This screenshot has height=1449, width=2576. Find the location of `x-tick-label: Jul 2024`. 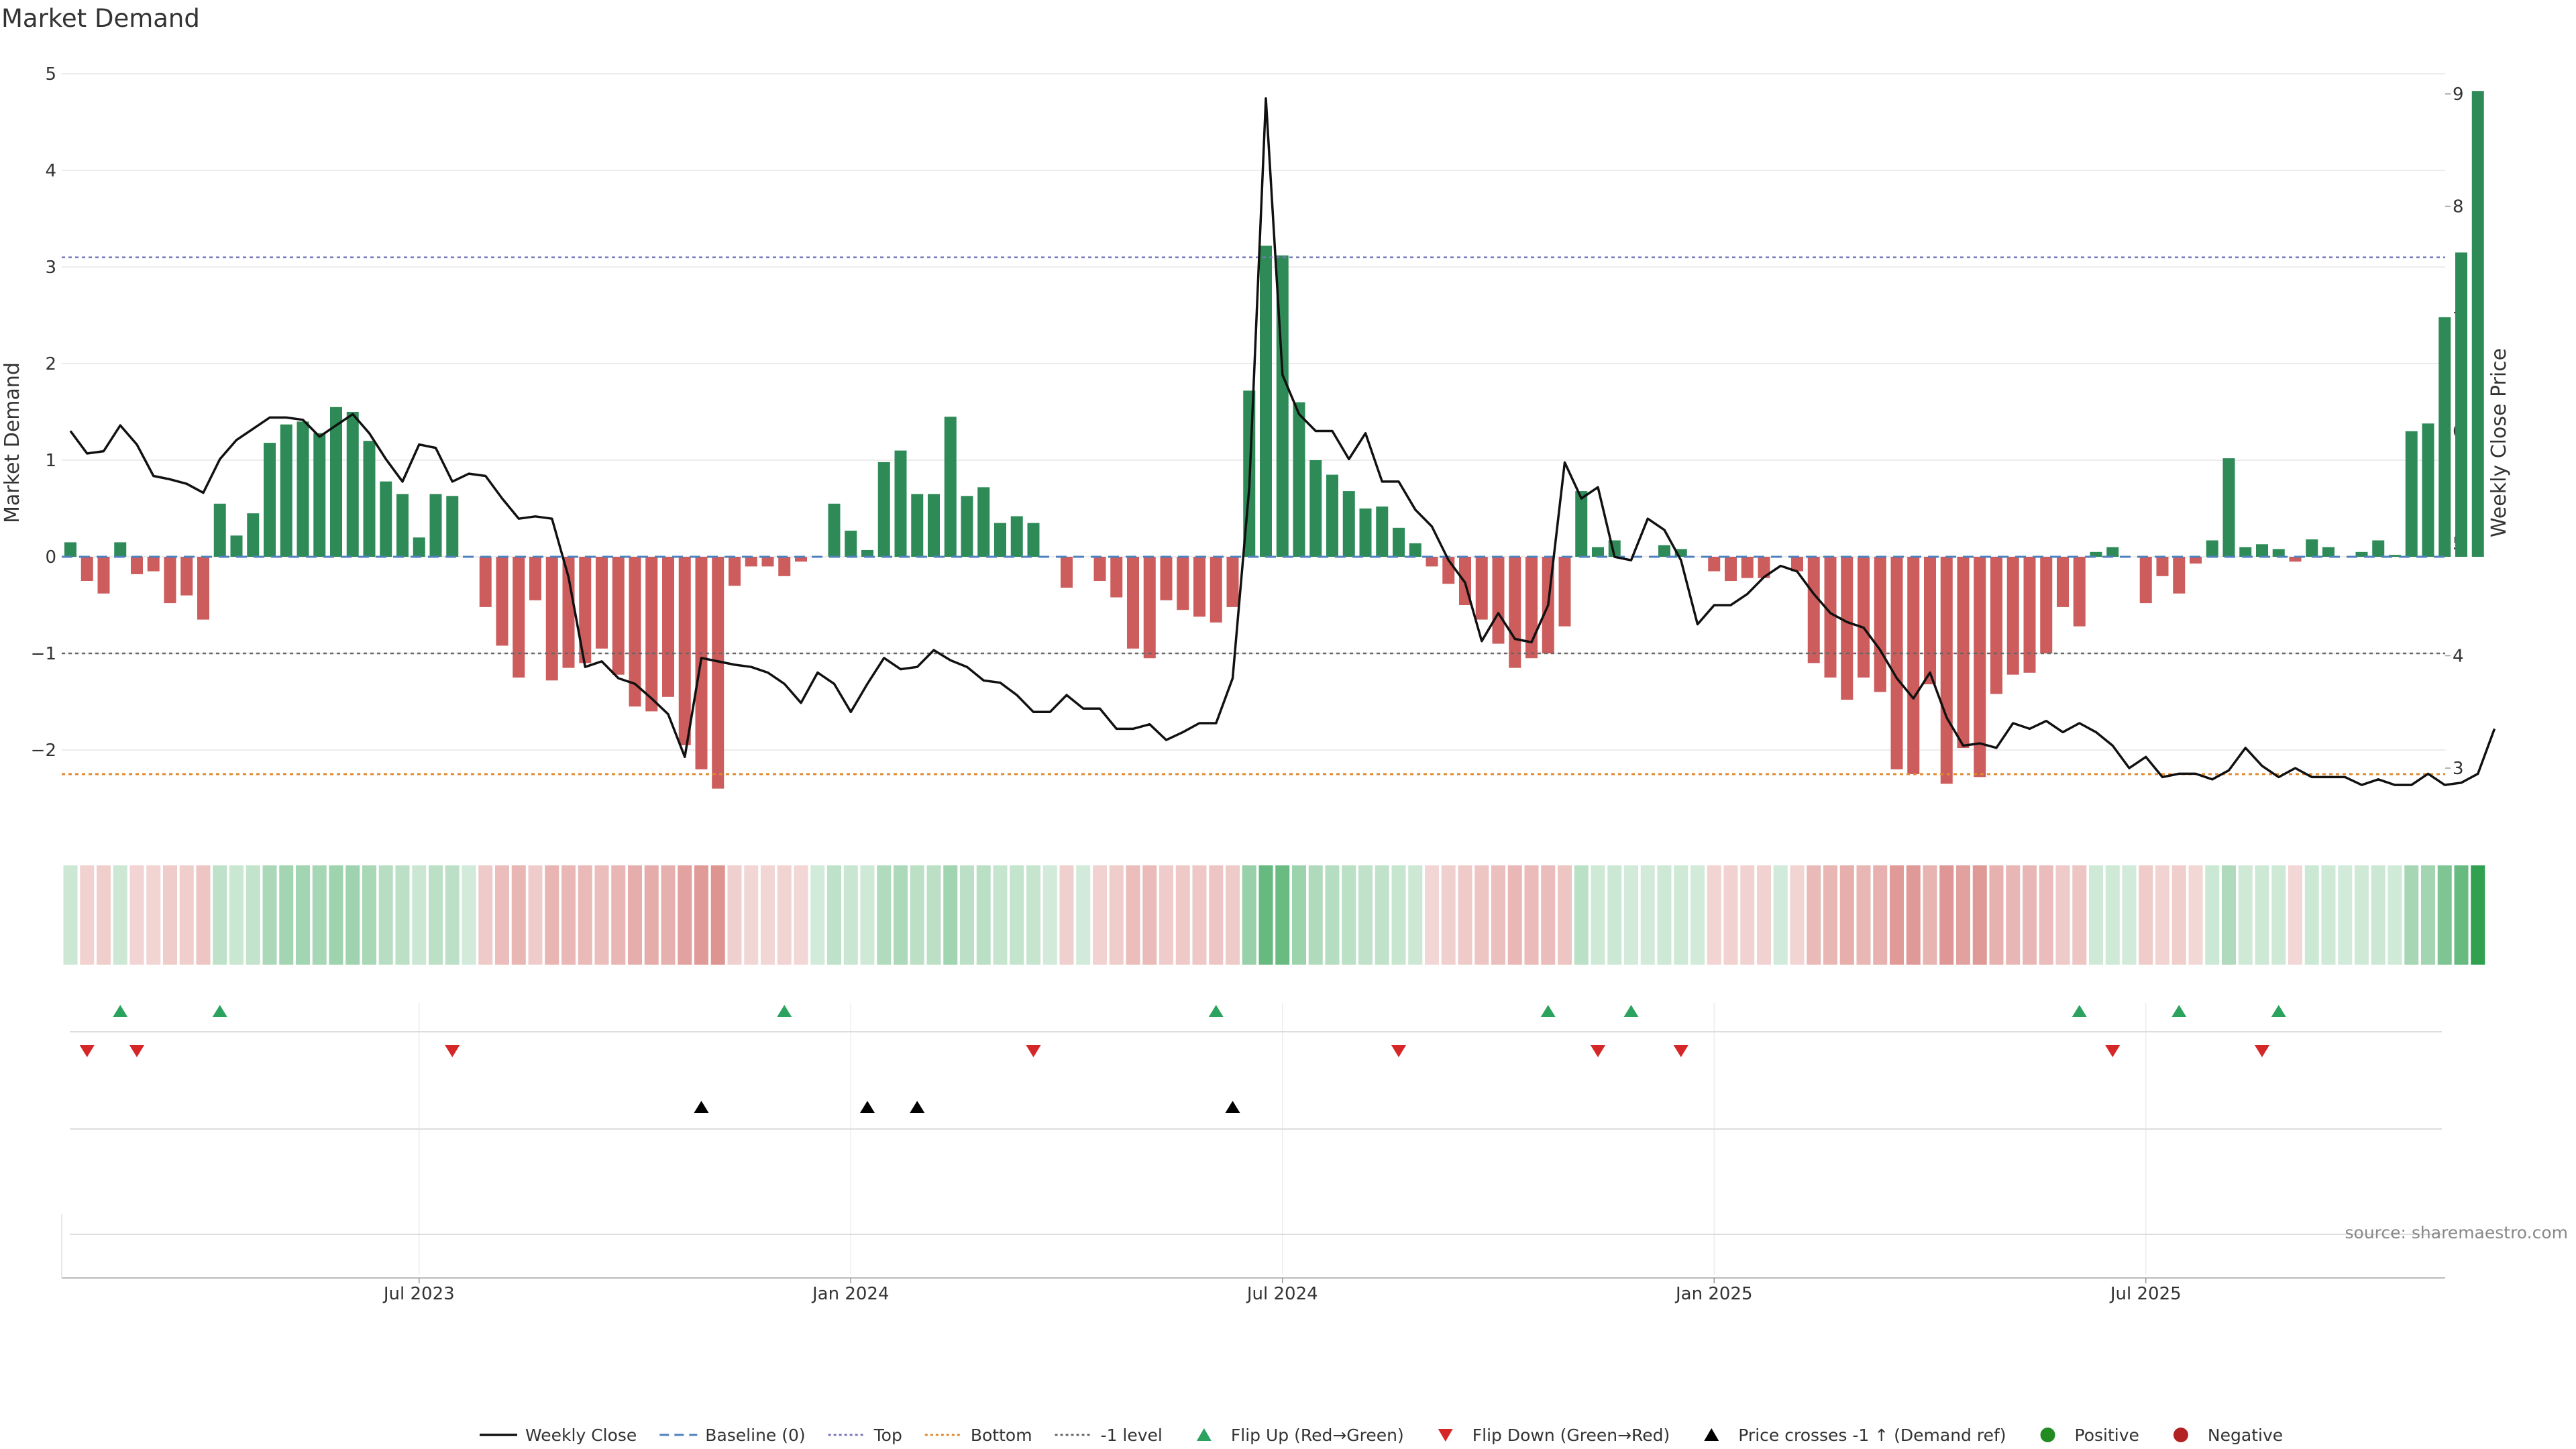

x-tick-label: Jul 2024 is located at coordinates (1282, 1294).